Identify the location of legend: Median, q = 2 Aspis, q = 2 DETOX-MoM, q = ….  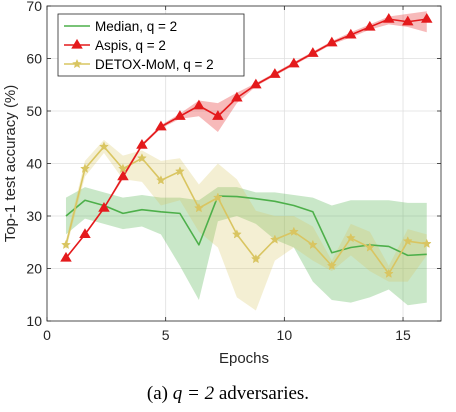
(151, 45).